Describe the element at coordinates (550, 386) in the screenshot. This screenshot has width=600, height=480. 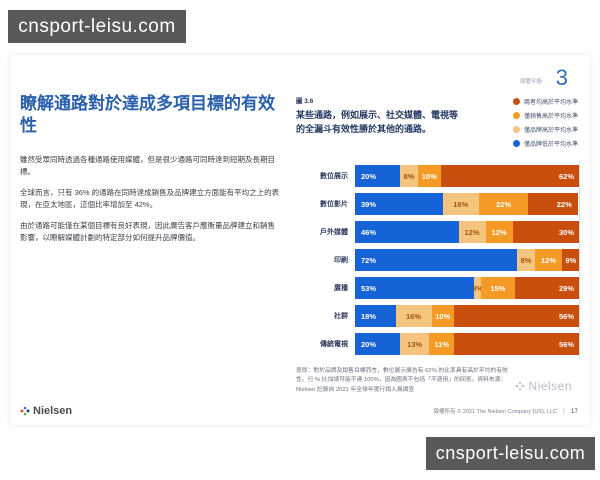
I see `chart-brand-text: Nielsen` at that location.